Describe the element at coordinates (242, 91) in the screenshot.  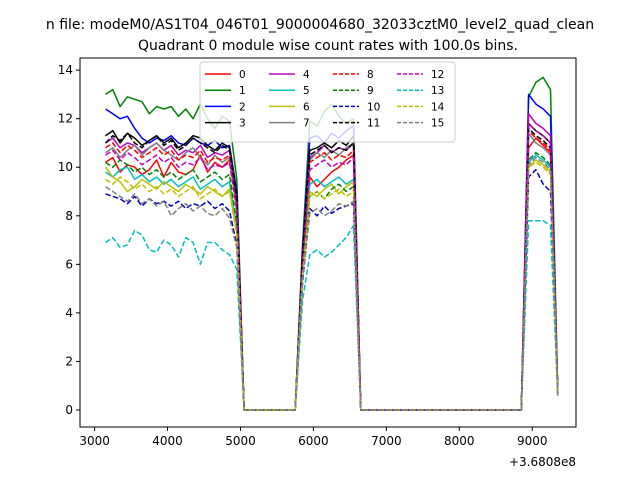
I see `legend-label-1: 1` at that location.